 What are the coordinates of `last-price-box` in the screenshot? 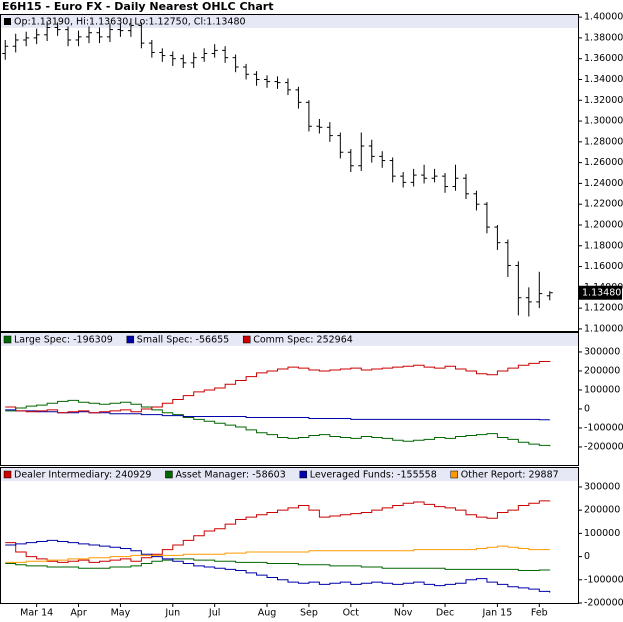 It's located at (600, 292).